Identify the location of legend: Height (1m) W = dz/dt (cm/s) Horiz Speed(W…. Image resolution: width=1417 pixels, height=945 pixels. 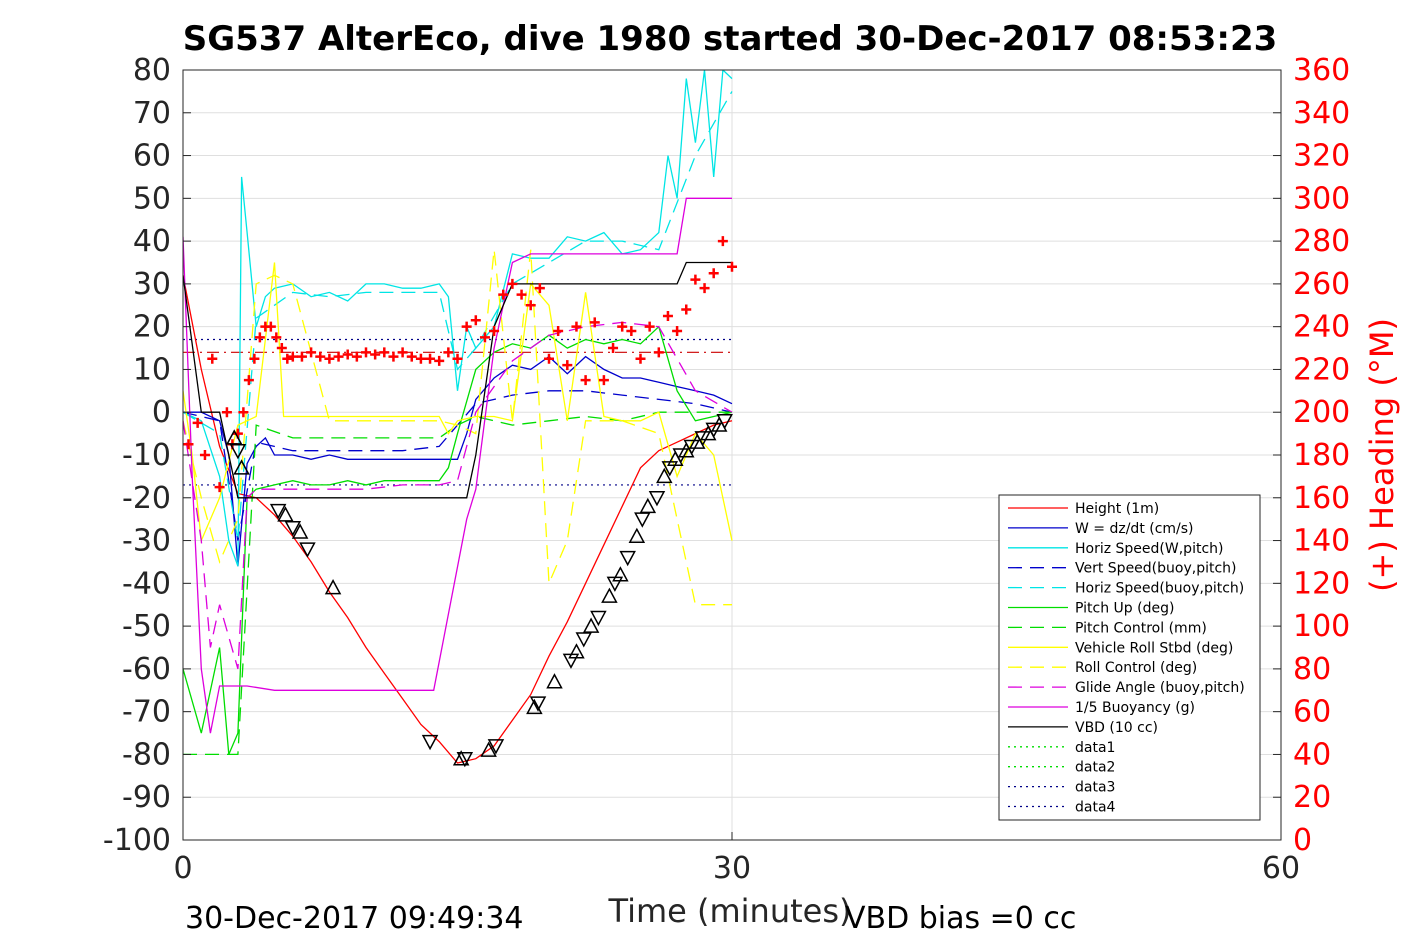
(1129, 657).